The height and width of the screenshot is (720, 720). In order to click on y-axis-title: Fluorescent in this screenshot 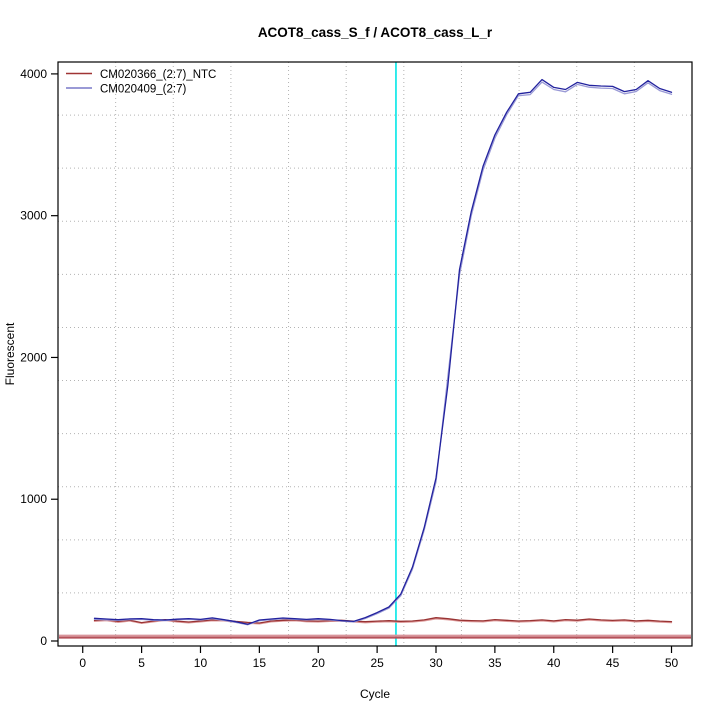, I will do `click(10, 353)`.